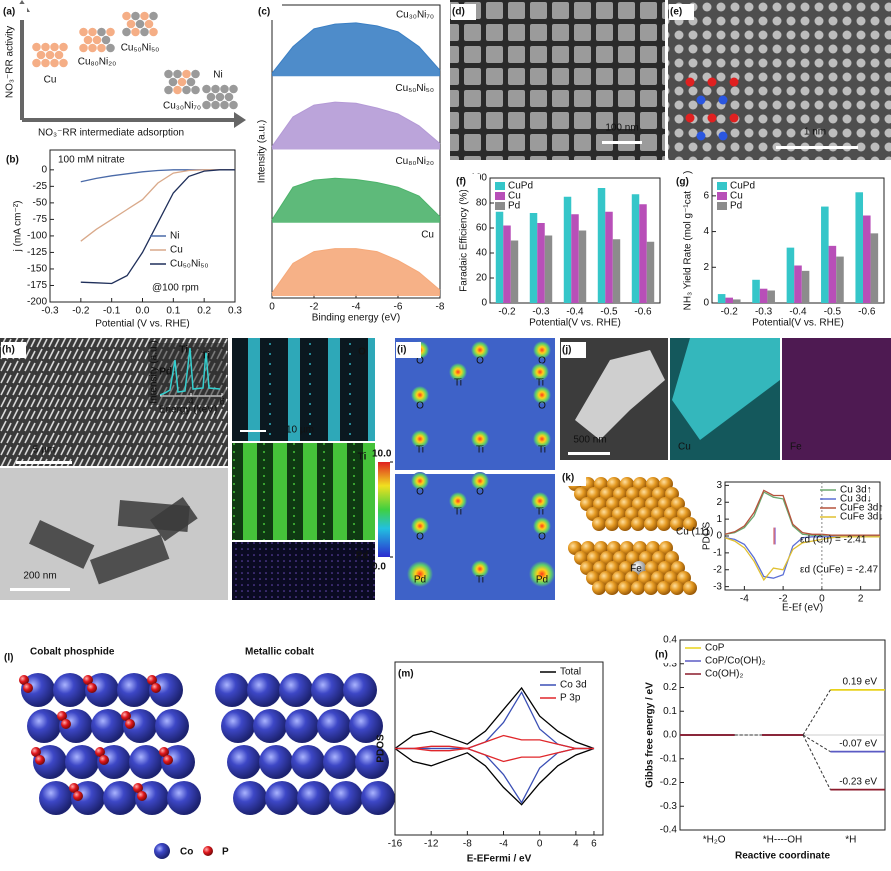 This screenshot has height=871, width=891. What do you see at coordinates (694, 532) in the screenshot?
I see `slab-label: Cu (111)` at bounding box center [694, 532].